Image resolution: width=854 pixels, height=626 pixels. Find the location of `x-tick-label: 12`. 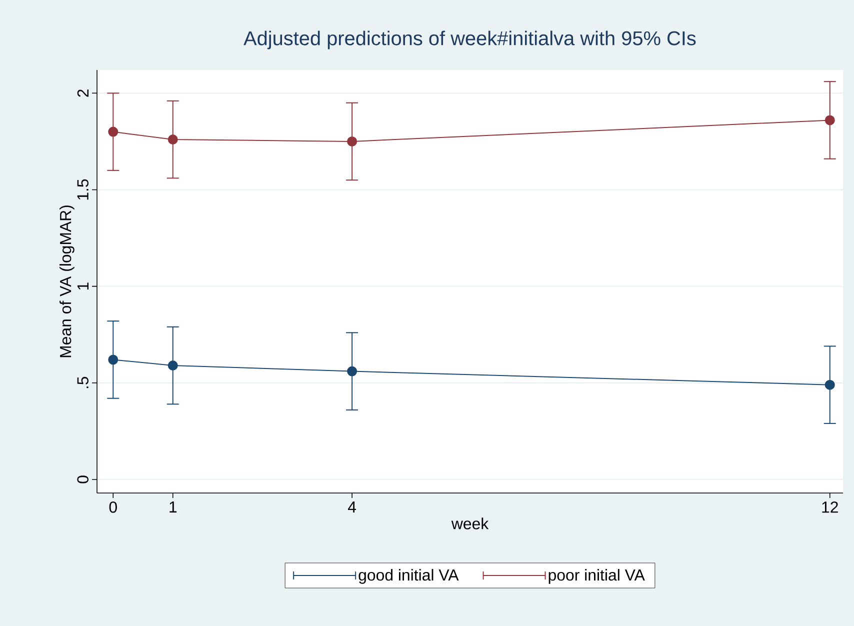

x-tick-label: 12 is located at coordinates (830, 507).